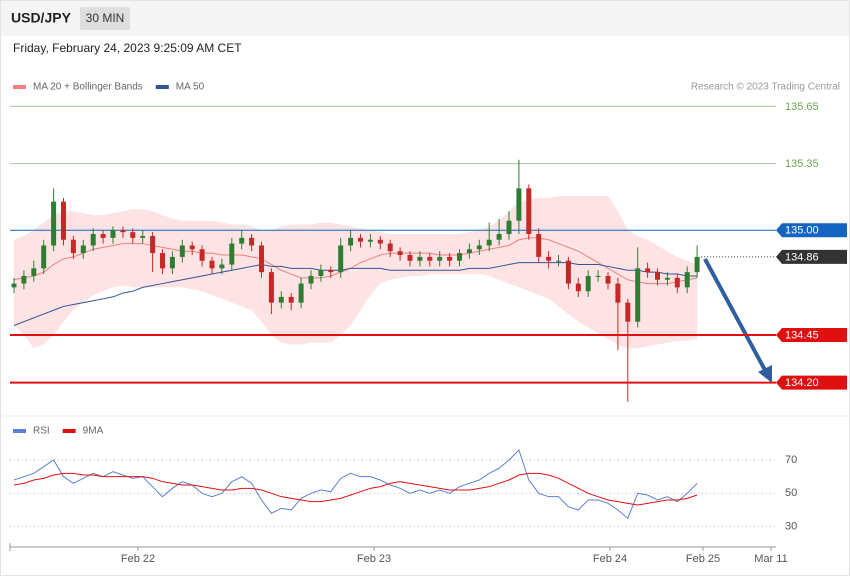 This screenshot has width=850, height=576. Describe the element at coordinates (355, 489) in the screenshot. I see `indicator-line` at that location.